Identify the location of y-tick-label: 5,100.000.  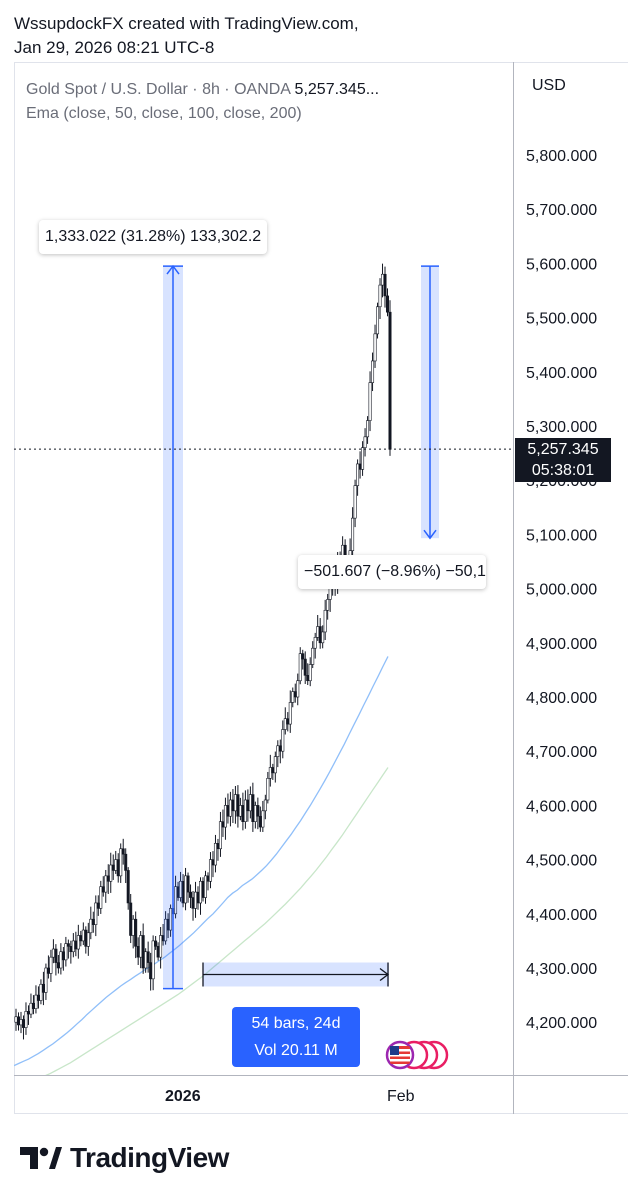
(561, 535).